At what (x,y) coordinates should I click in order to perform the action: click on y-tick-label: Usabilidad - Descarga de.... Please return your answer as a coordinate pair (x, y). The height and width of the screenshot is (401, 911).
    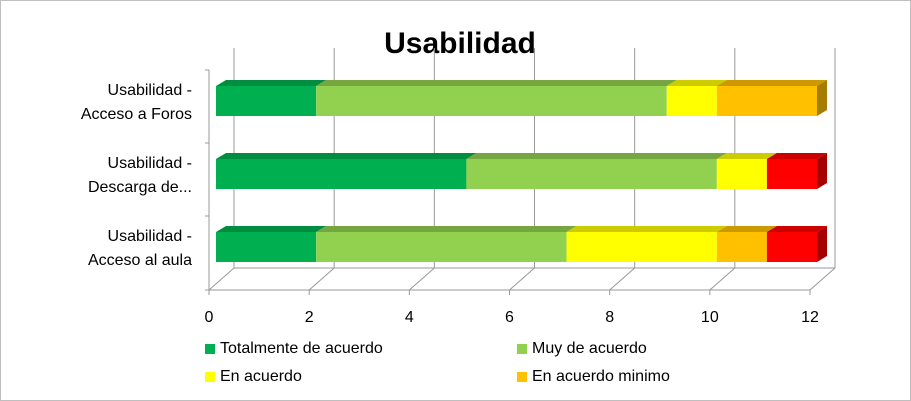
    Looking at the image, I should click on (139, 175).